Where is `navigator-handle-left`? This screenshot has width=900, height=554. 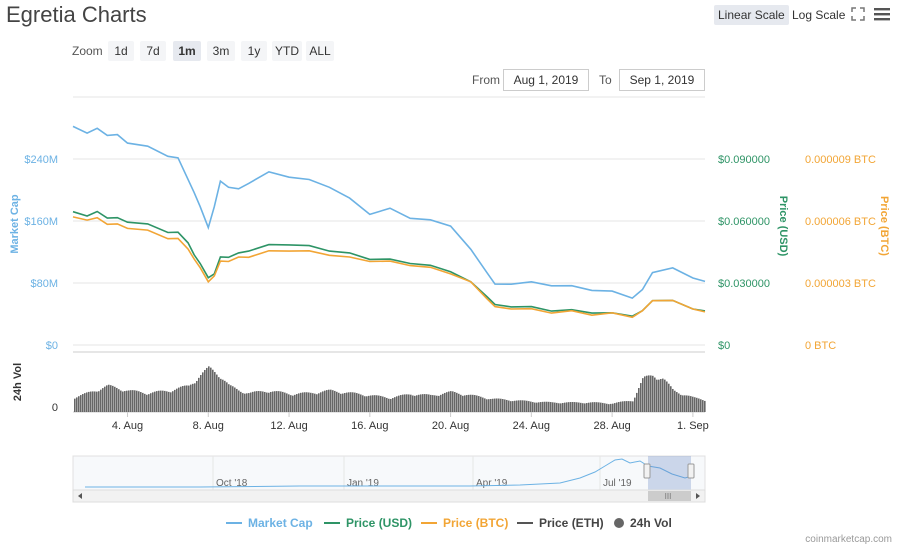 navigator-handle-left is located at coordinates (647, 471).